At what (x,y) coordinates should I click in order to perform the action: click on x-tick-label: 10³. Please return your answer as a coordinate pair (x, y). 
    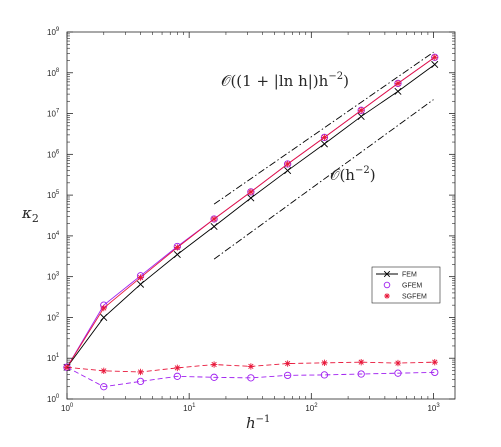
    Looking at the image, I should click on (433, 408).